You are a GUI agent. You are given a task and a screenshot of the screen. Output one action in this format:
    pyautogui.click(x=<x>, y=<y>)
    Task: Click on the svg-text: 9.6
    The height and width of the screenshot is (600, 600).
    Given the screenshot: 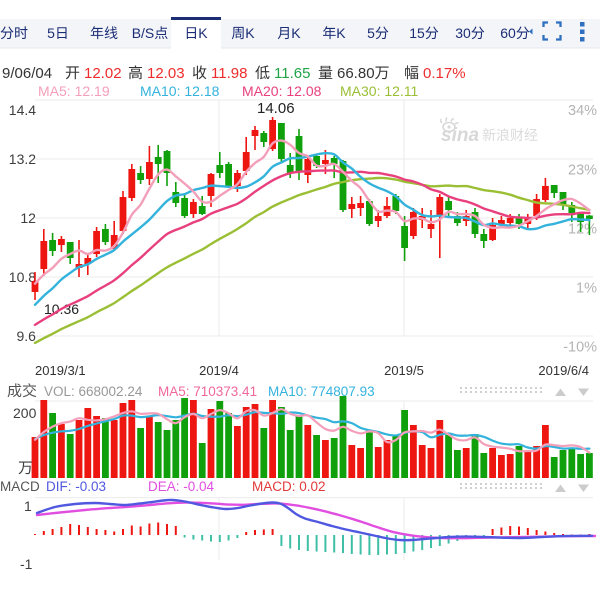 What is the action you would take?
    pyautogui.click(x=27, y=336)
    